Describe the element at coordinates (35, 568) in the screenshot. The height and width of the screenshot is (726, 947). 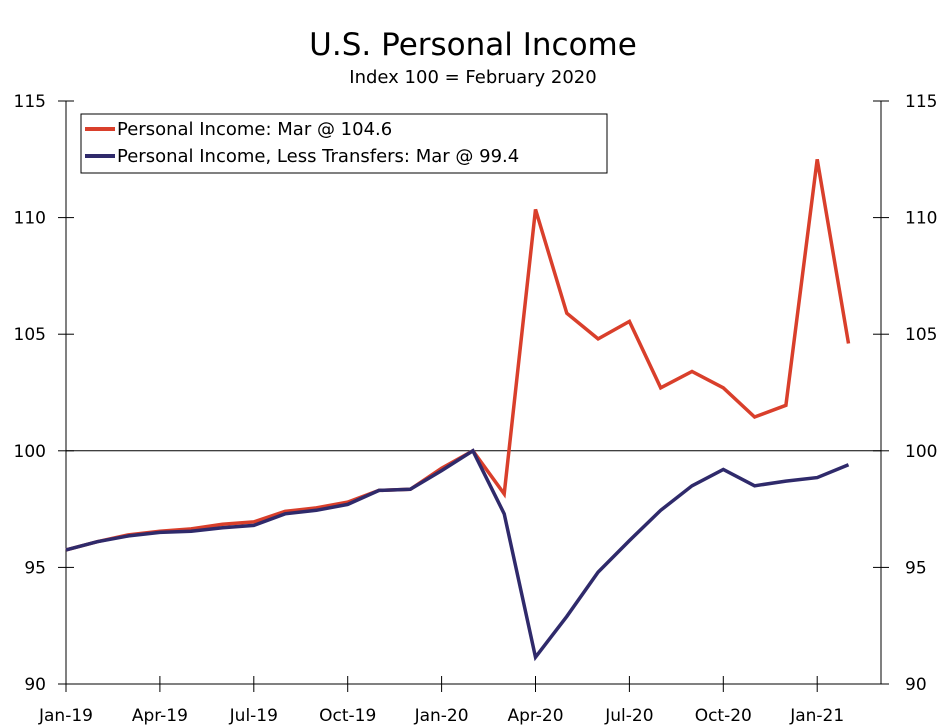
I see `y-tick-label-left: 95` at that location.